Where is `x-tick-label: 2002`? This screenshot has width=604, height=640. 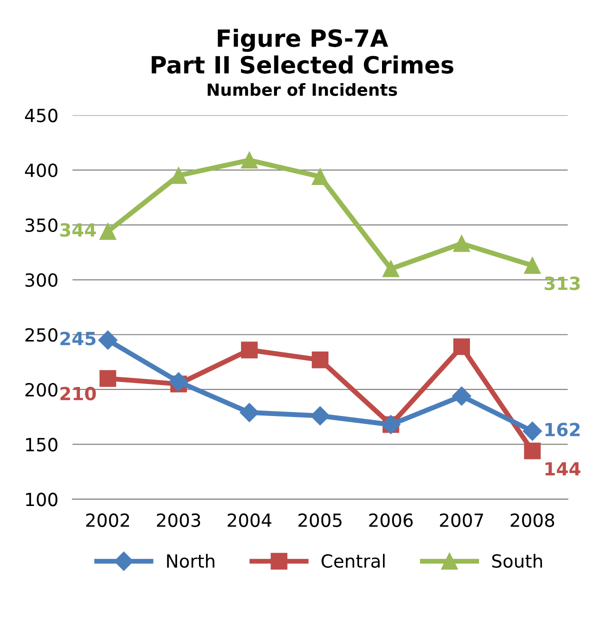 x-tick-label: 2002 is located at coordinates (108, 520).